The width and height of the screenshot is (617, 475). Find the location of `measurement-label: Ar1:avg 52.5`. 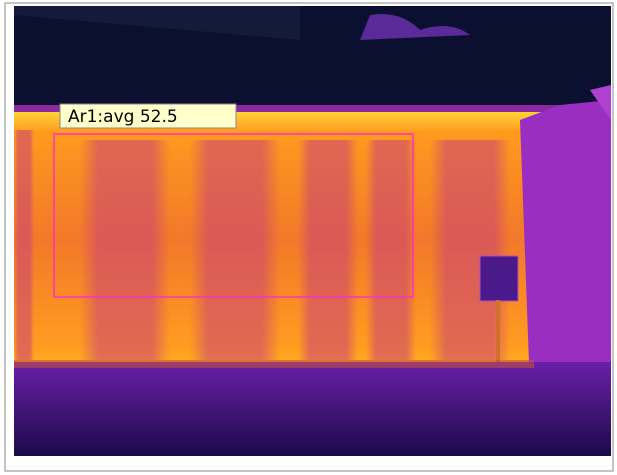

measurement-label: Ar1:avg 52.5 is located at coordinates (123, 117).